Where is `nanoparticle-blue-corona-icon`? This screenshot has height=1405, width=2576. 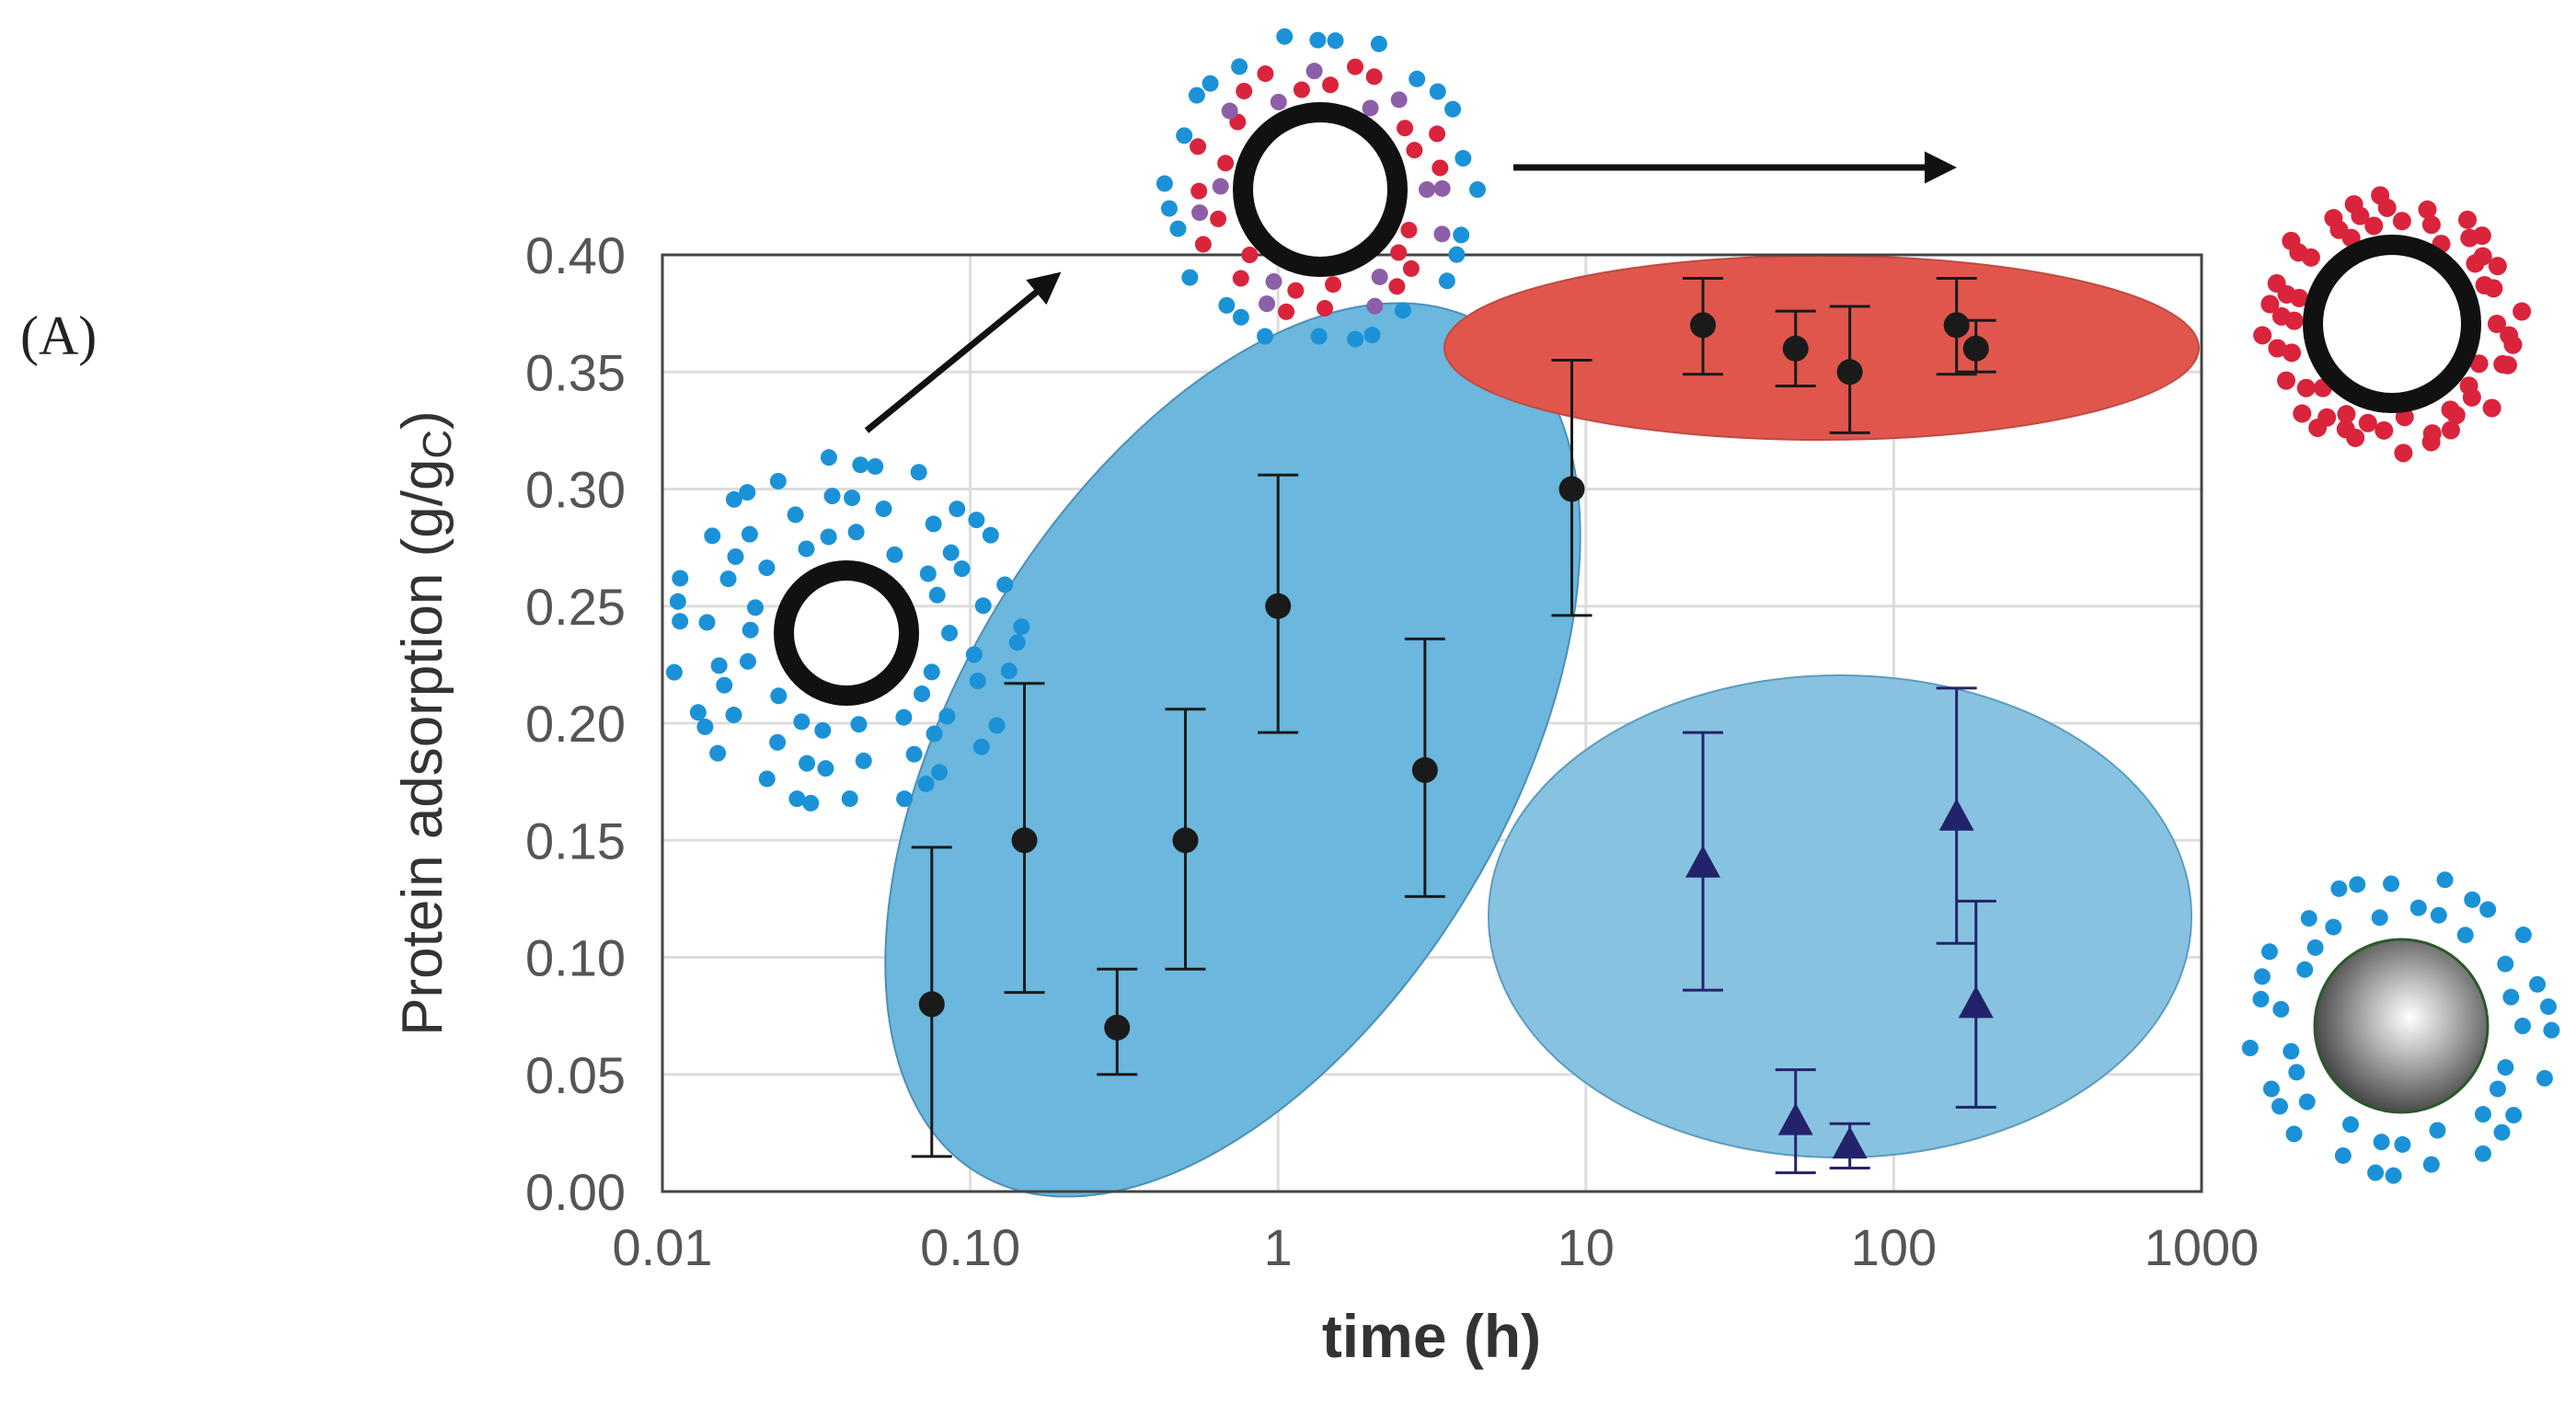 nanoparticle-blue-corona-icon is located at coordinates (847, 630).